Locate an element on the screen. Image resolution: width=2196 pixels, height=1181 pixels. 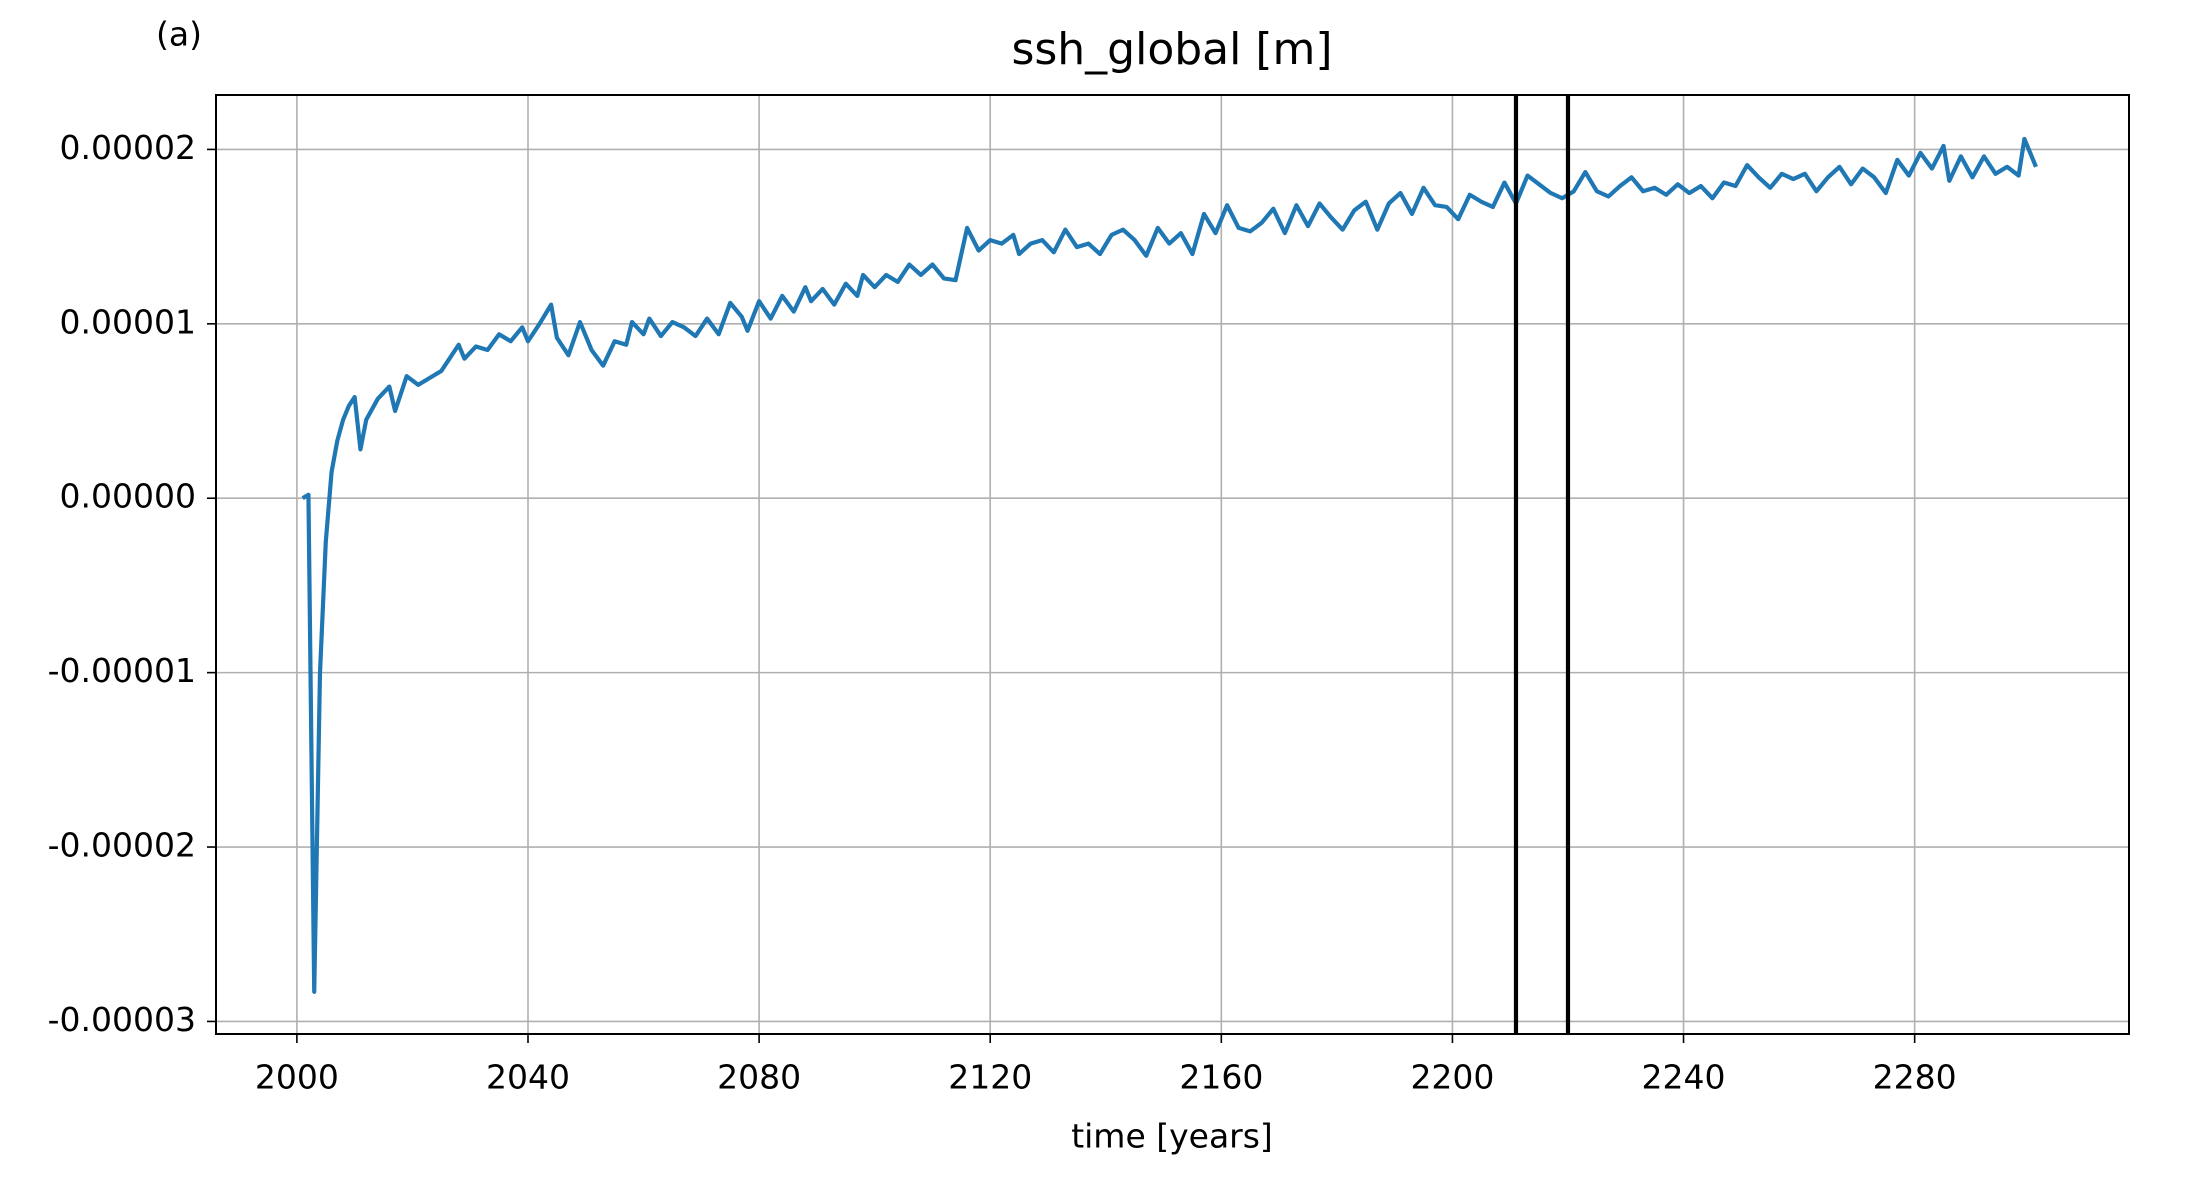
x-tick-label: 2080 is located at coordinates (759, 1077).